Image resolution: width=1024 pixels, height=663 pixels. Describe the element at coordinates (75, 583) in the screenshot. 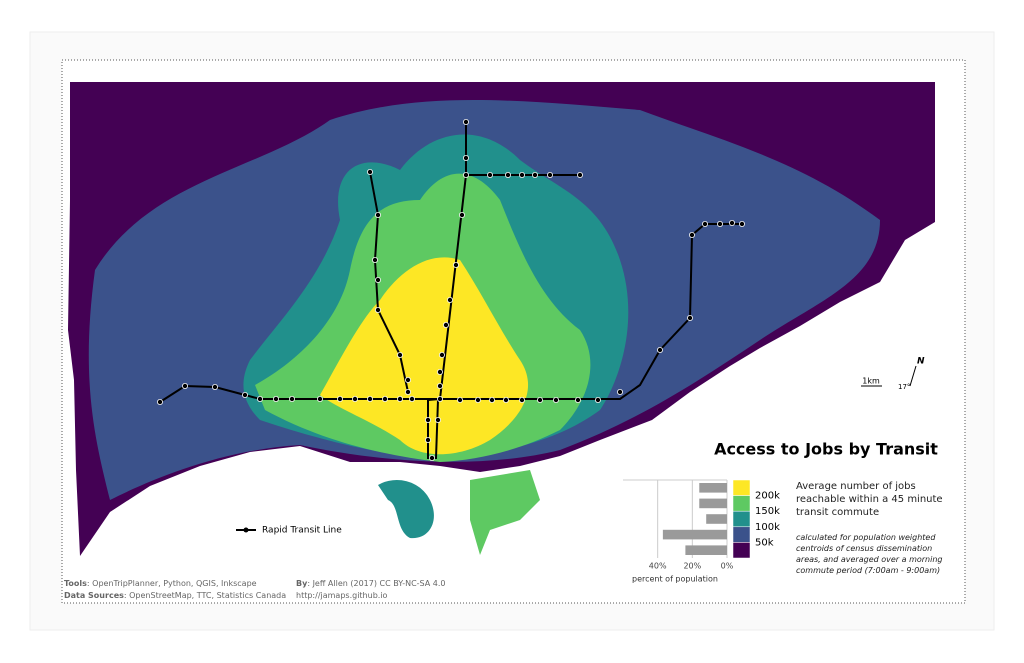

I see `tools-label: Tools` at that location.